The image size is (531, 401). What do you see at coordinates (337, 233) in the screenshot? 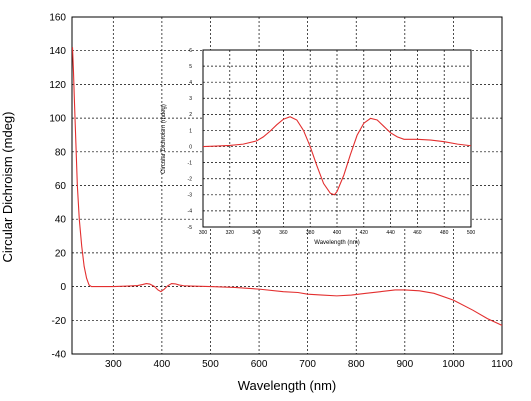
I see `inset-x-tick-label: 400` at bounding box center [337, 233].